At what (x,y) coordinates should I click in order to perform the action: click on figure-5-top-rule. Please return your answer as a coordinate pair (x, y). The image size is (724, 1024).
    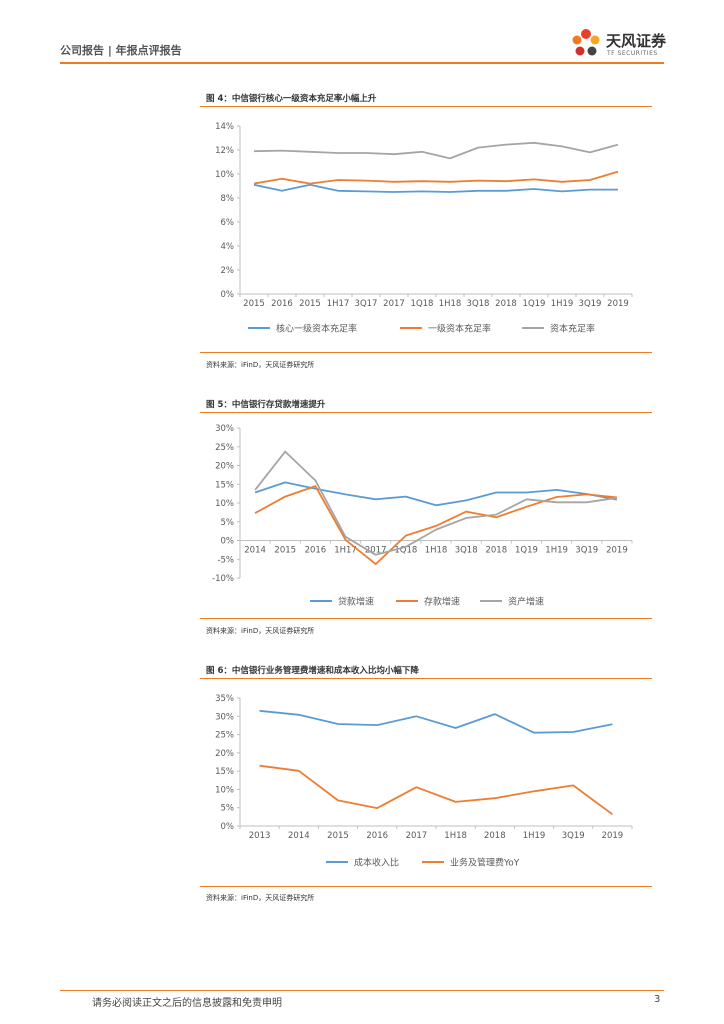
    Looking at the image, I should click on (426, 412).